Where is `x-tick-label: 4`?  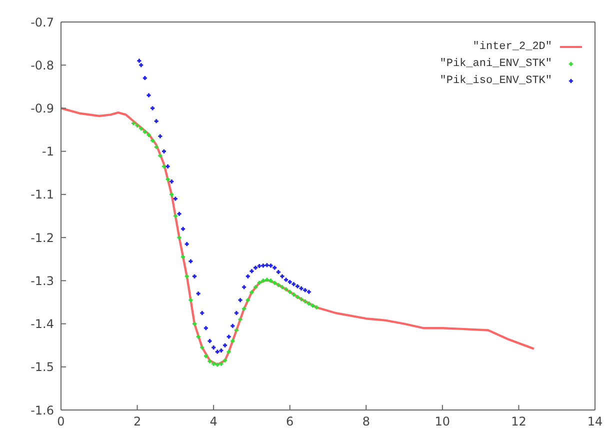
x-tick-label: 4 is located at coordinates (214, 421).